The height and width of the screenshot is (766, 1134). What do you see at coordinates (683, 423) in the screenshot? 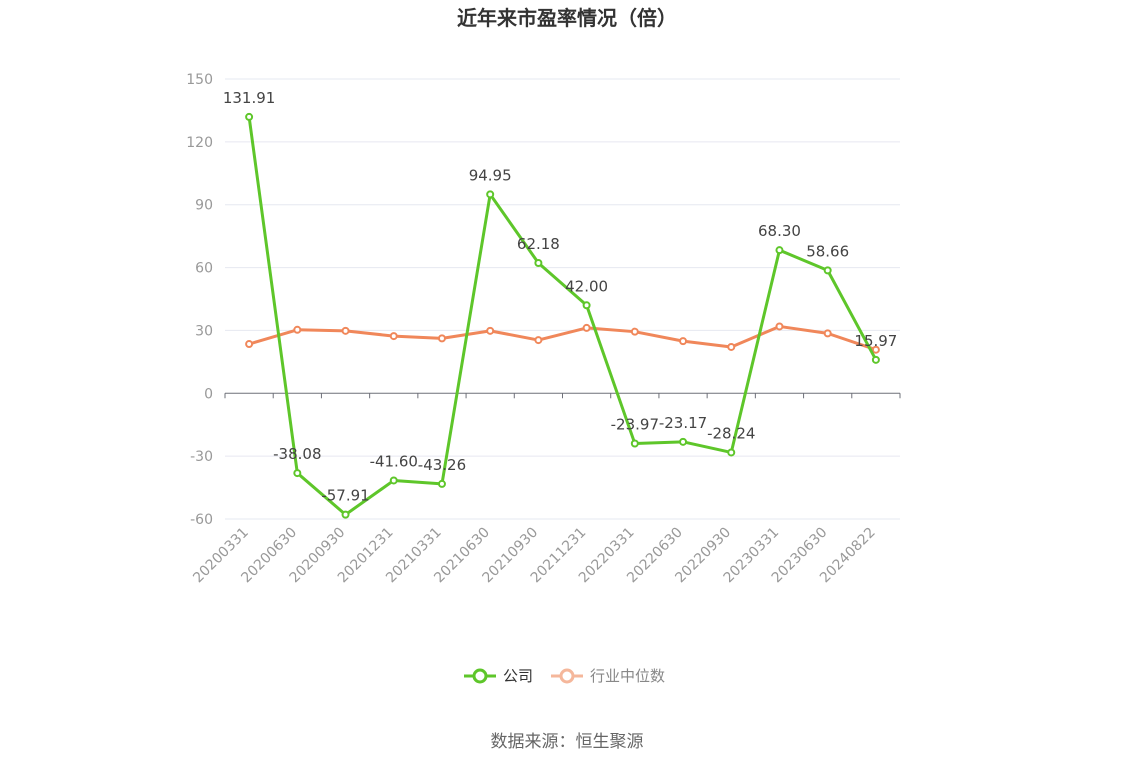
I see `data-label: -23.17` at bounding box center [683, 423].